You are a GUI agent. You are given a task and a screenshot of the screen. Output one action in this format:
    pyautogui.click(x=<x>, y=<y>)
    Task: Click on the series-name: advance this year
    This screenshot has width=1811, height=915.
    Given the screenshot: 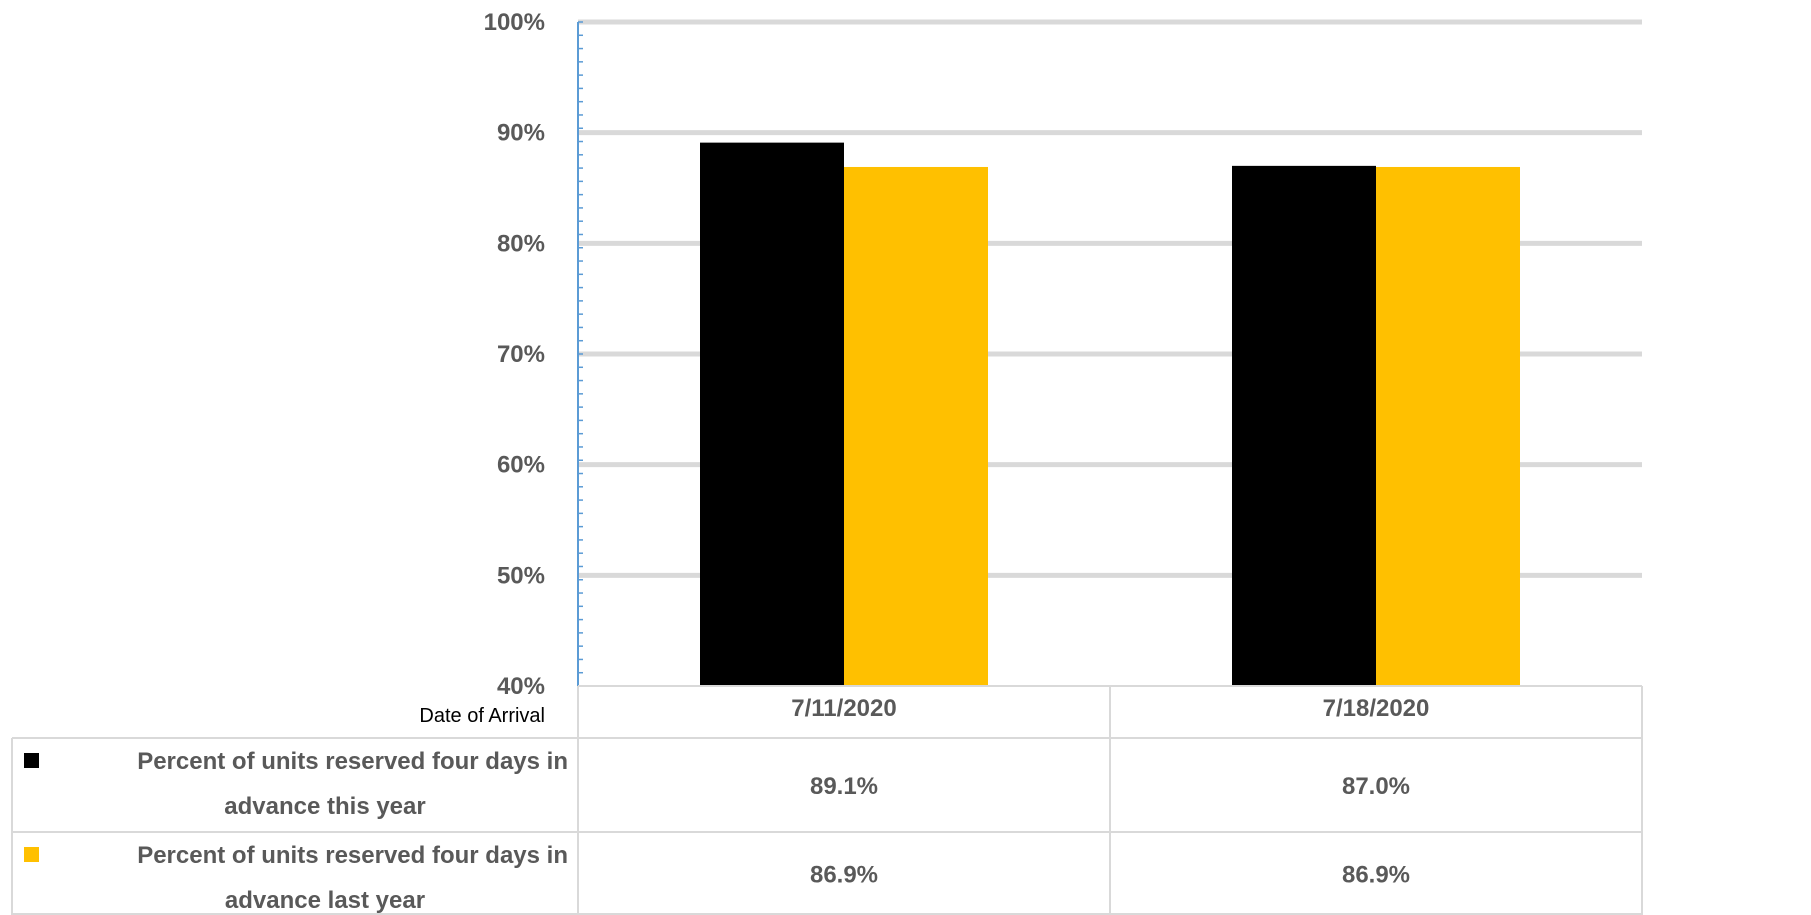 What is the action you would take?
    pyautogui.click(x=324, y=806)
    